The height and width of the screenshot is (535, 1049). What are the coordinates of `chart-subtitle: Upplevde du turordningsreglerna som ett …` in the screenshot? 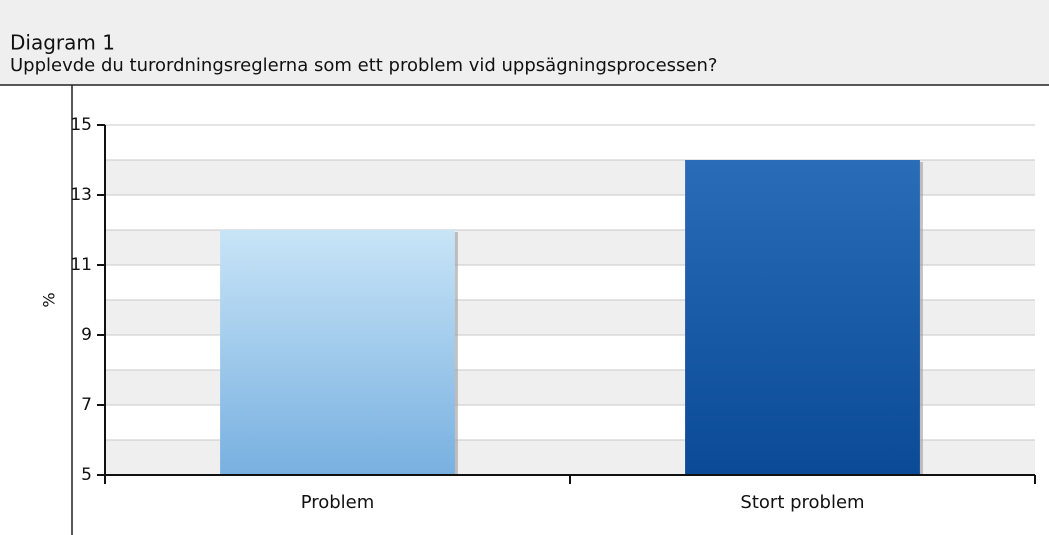 It's located at (363, 65).